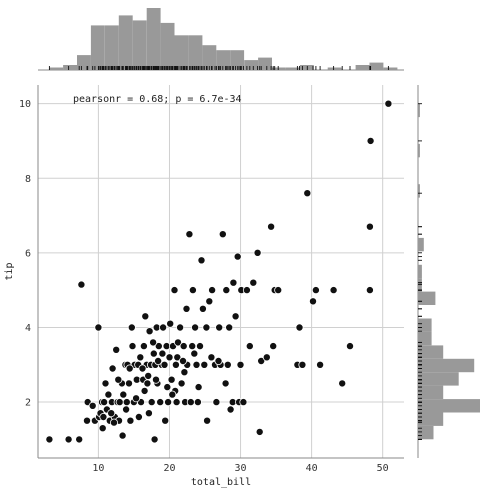 Image resolution: width=487 pixels, height=492 pixels. What do you see at coordinates (241, 468) in the screenshot?
I see `x-tick-label: 30` at bounding box center [241, 468].